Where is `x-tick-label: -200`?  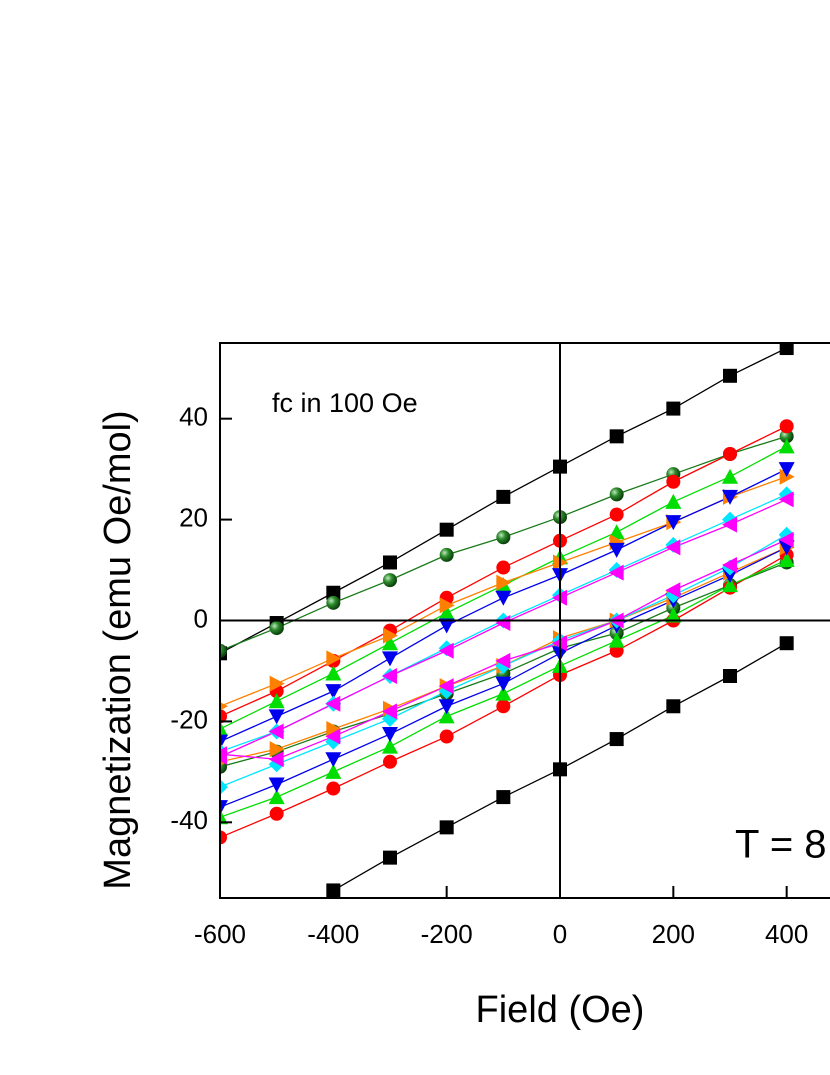 x-tick-label: -200 is located at coordinates (447, 934).